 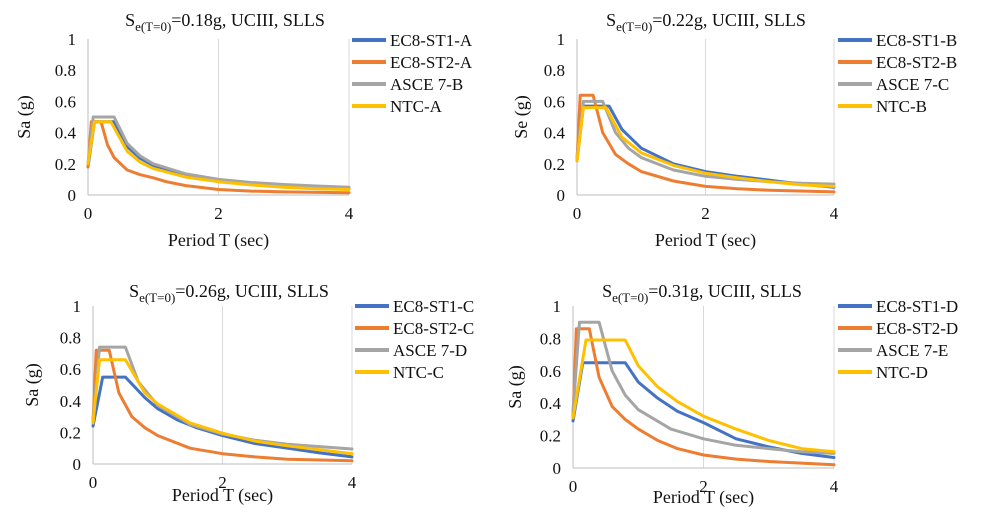 I want to click on y-axis-label: Se (g), so click(x=521, y=117).